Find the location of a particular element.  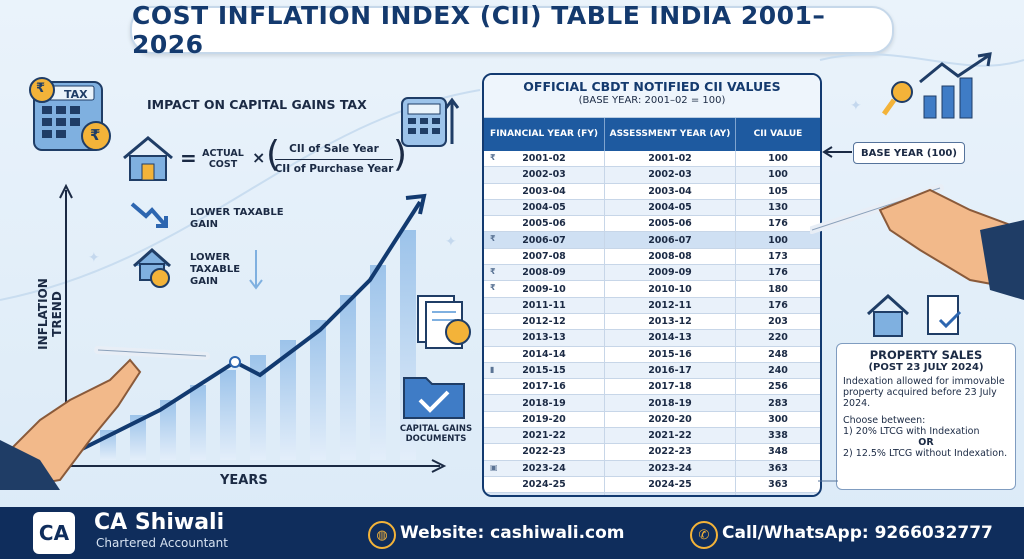

table-cell-ay: 2010-10 is located at coordinates (670, 289).